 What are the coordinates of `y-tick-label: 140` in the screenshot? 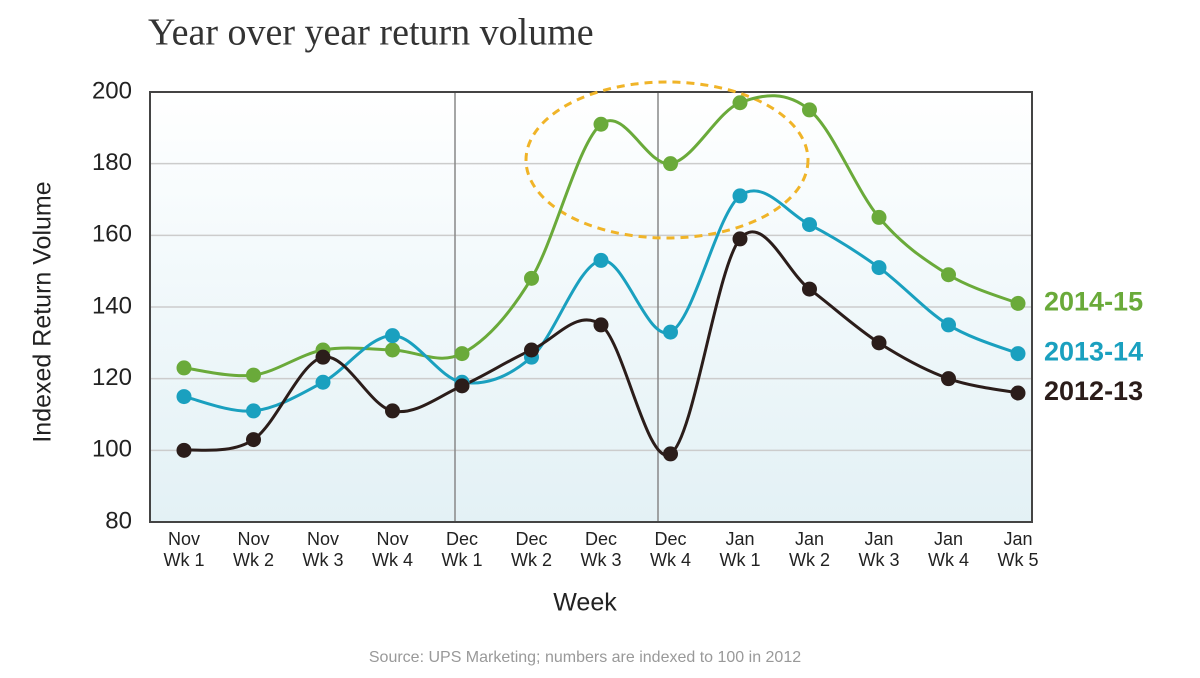 It's located at (112, 305).